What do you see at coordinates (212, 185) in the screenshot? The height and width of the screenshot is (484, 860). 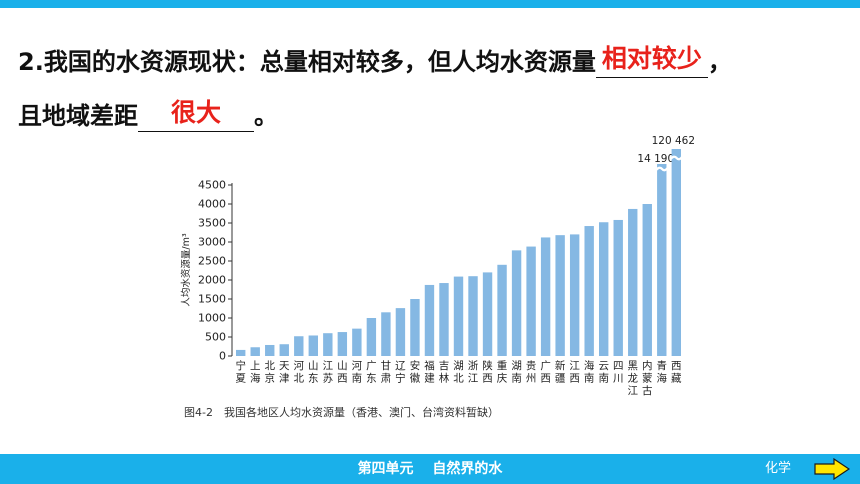 I see `y-tick-label: 4500` at bounding box center [212, 185].